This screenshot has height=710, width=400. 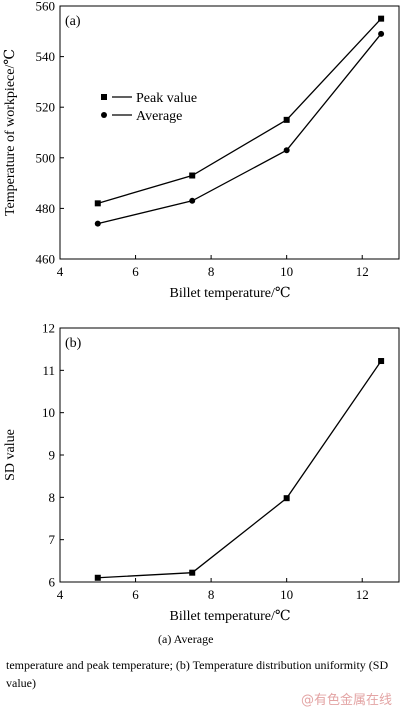 I want to click on panel-label: (b), so click(x=73, y=343).